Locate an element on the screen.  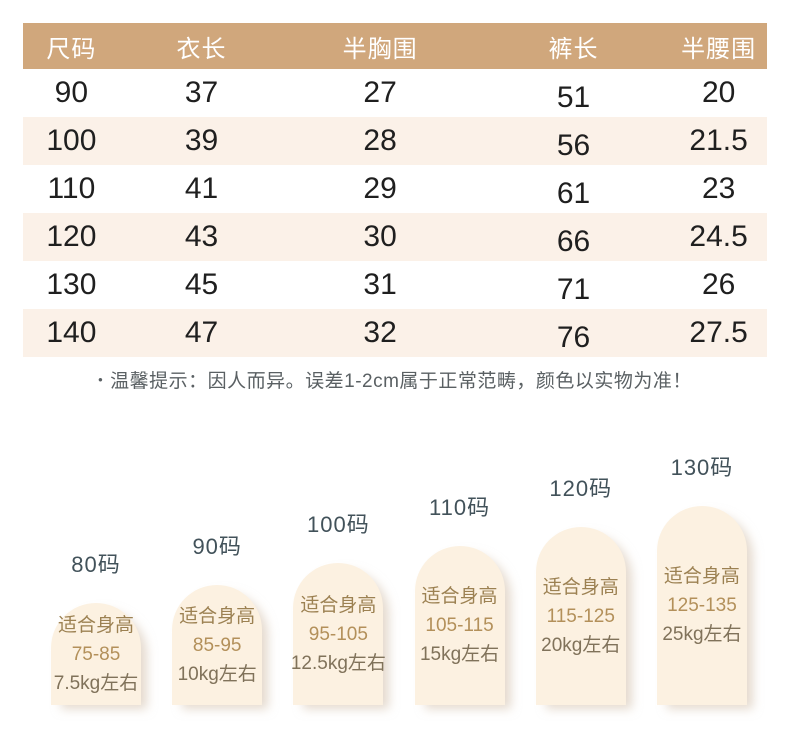
table-row-size-120: 120 43 30 66 24.5 is located at coordinates (395, 237).